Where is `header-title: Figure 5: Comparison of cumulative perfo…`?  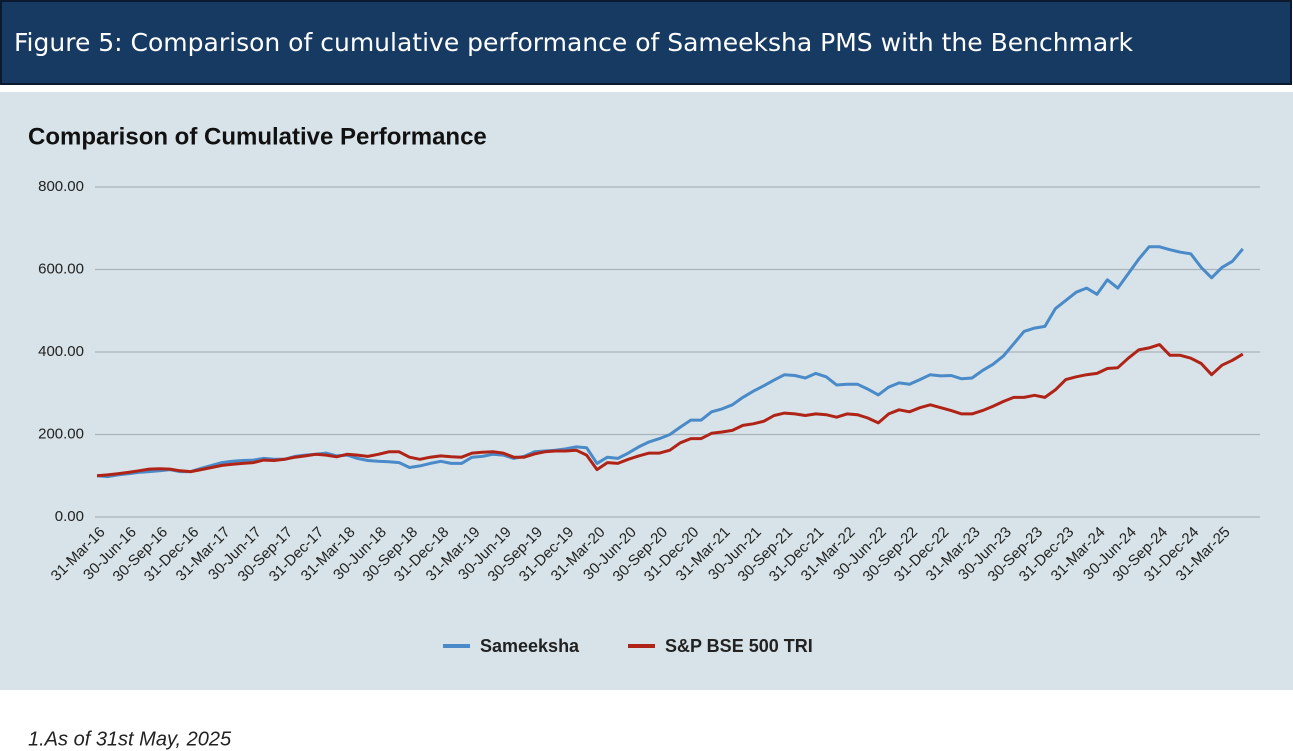
header-title: Figure 5: Comparison of cumulative perfo… is located at coordinates (574, 42).